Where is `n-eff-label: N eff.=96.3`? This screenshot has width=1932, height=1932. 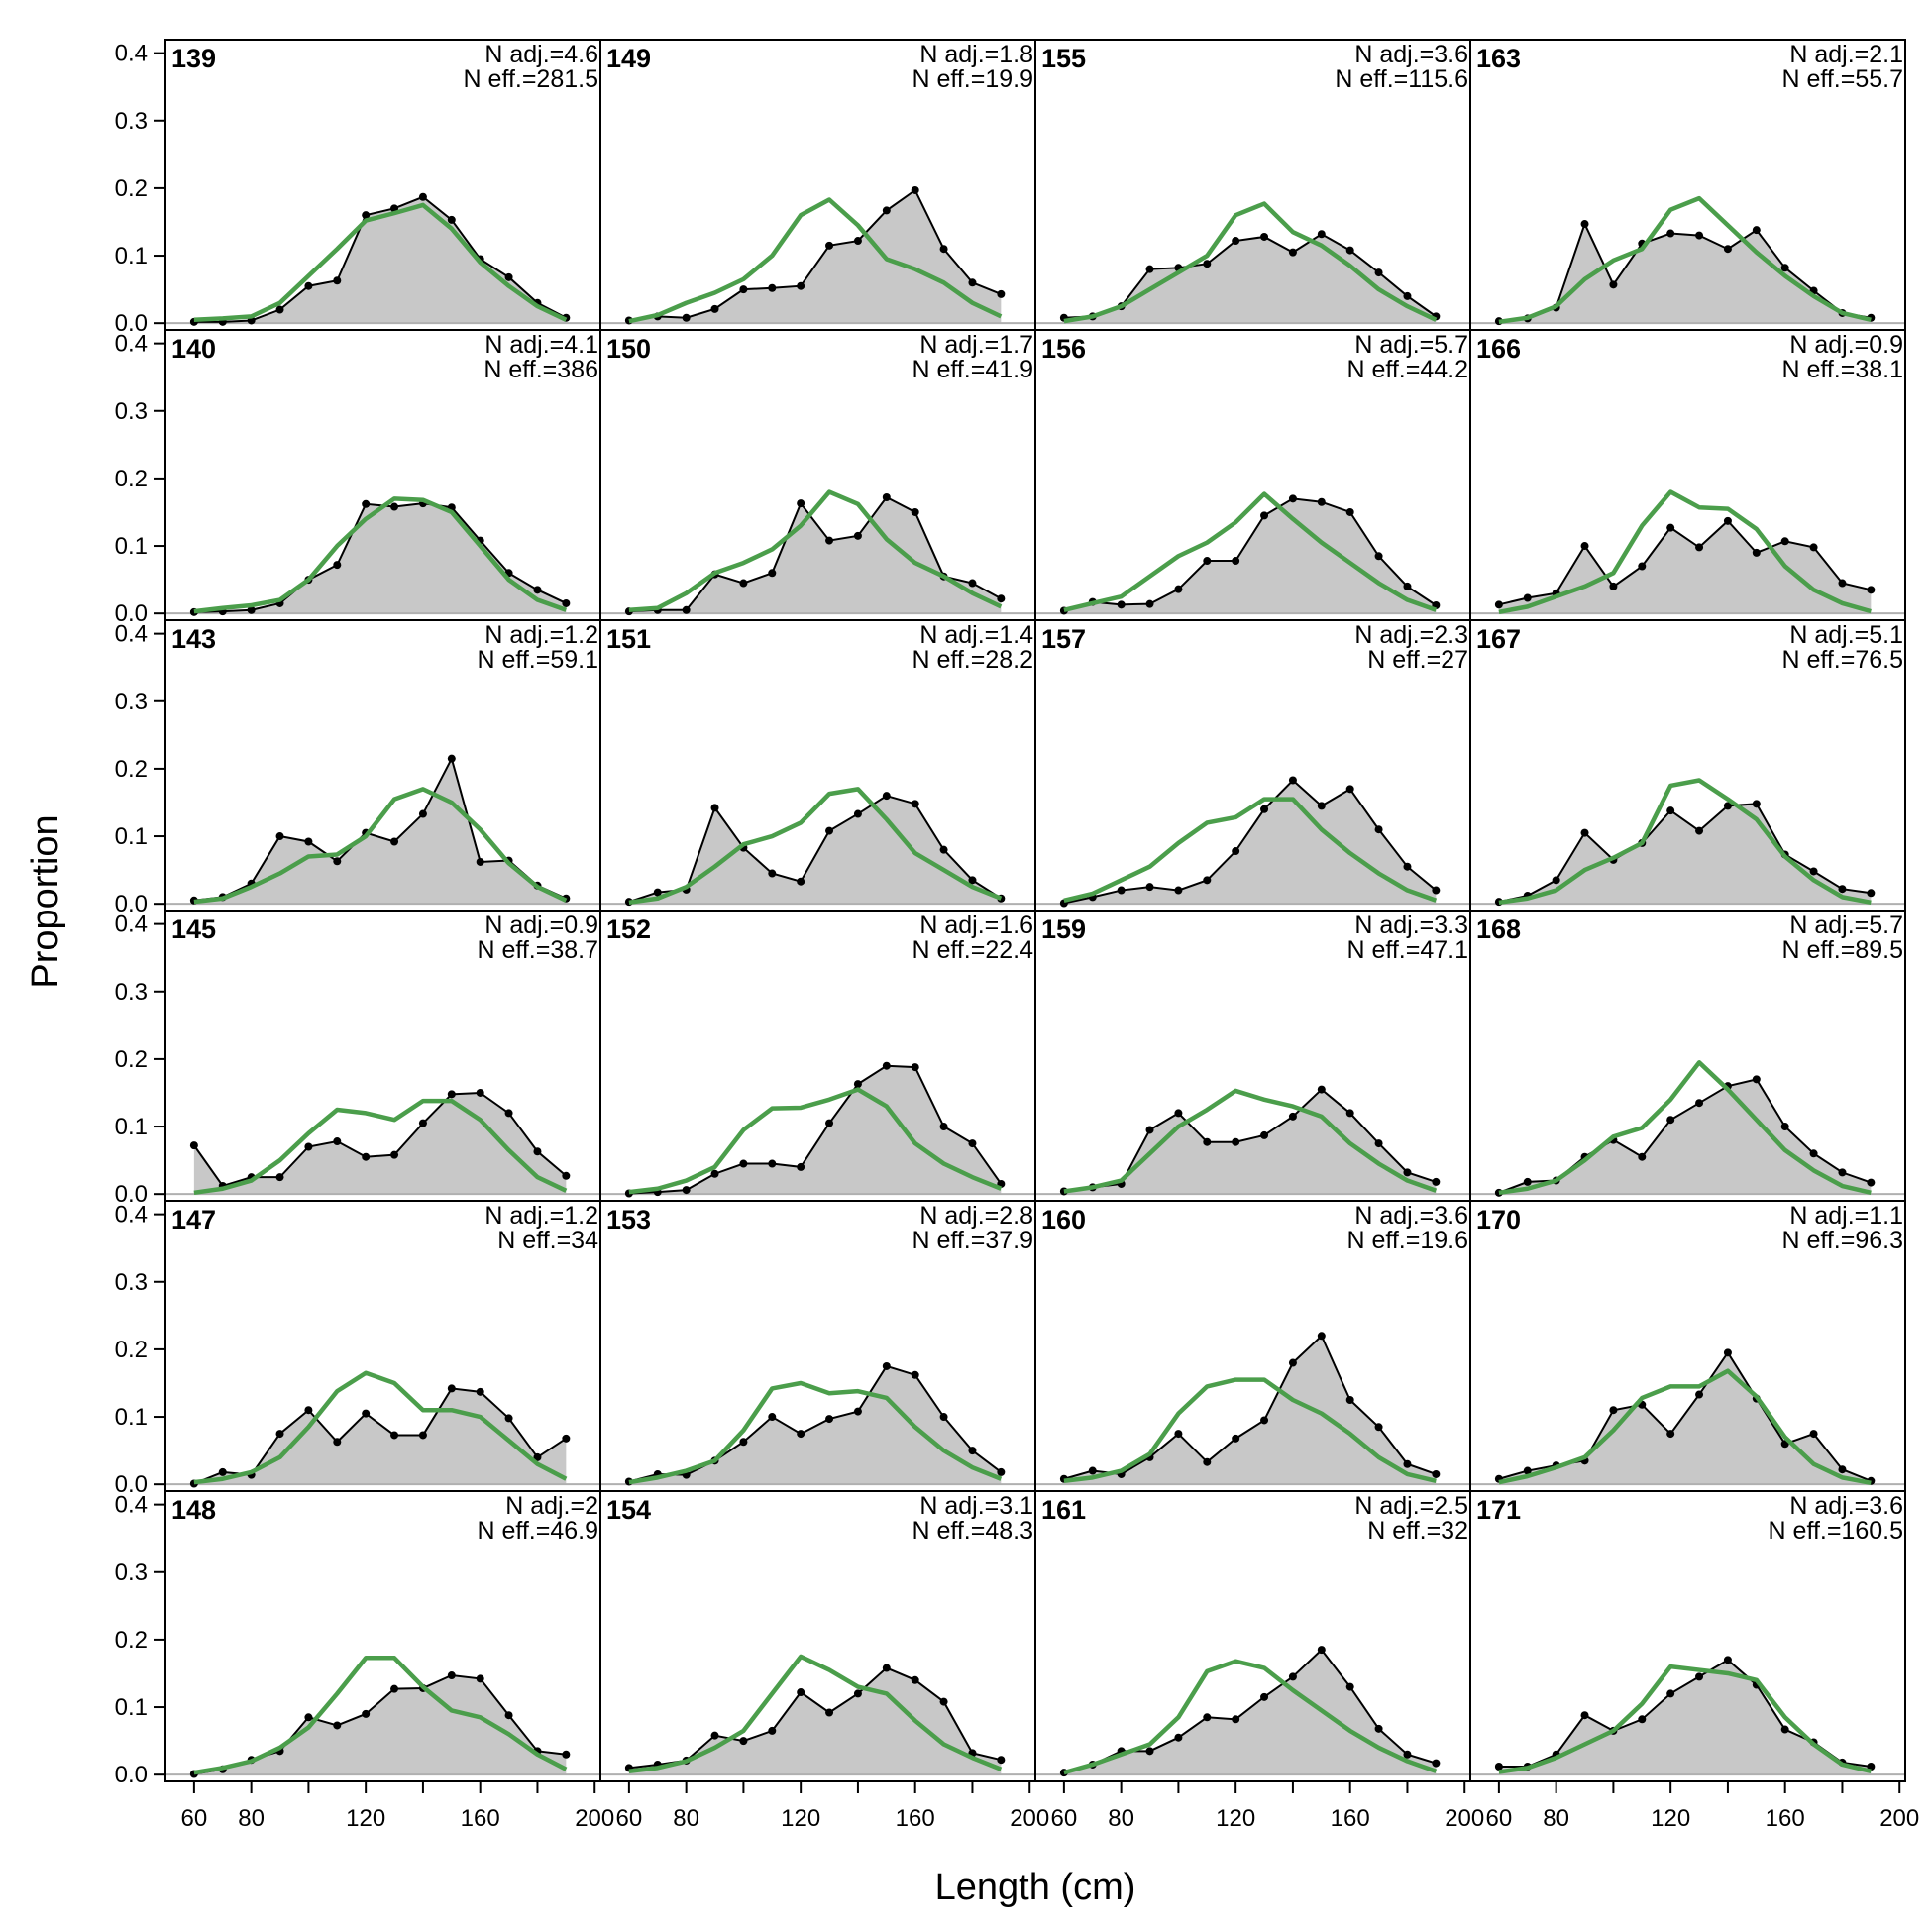 n-eff-label: N eff.=96.3 is located at coordinates (1842, 1240).